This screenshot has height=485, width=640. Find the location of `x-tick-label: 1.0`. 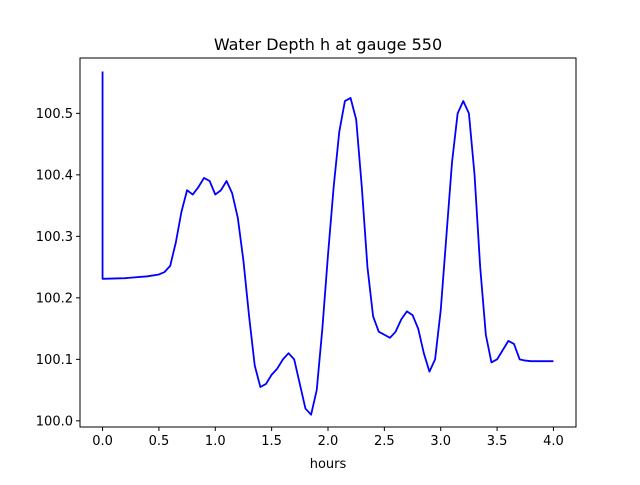

x-tick-label: 1.0 is located at coordinates (215, 441).